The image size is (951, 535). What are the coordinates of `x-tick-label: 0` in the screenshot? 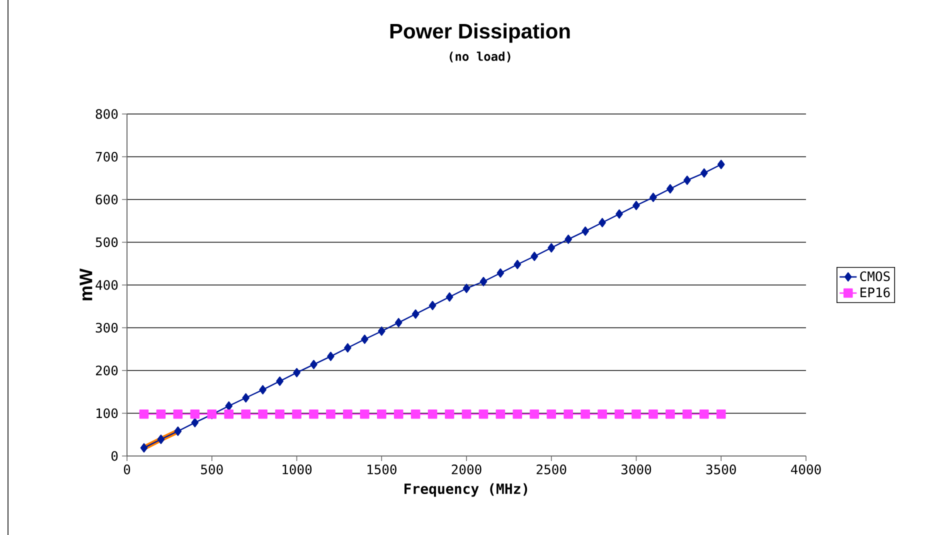 It's located at (127, 469).